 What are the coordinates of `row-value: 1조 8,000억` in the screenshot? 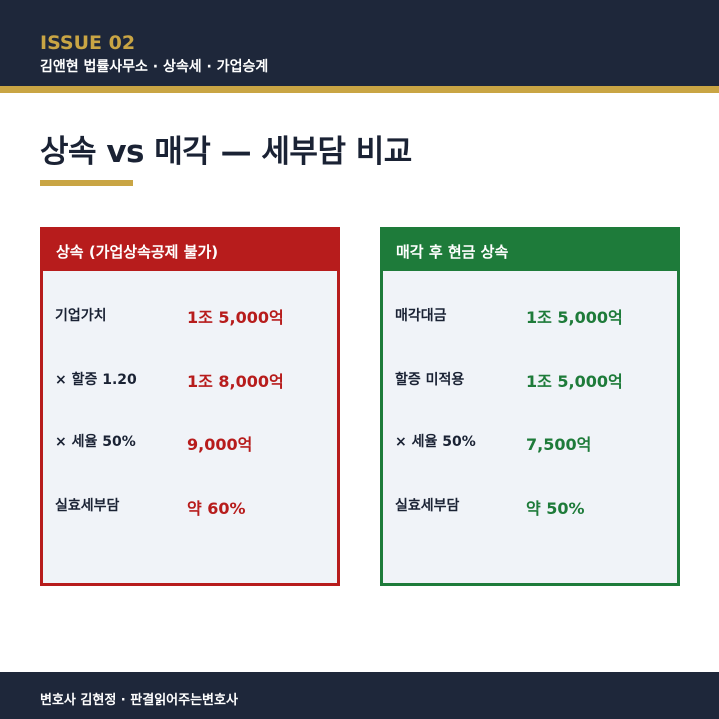 It's located at (235, 381).